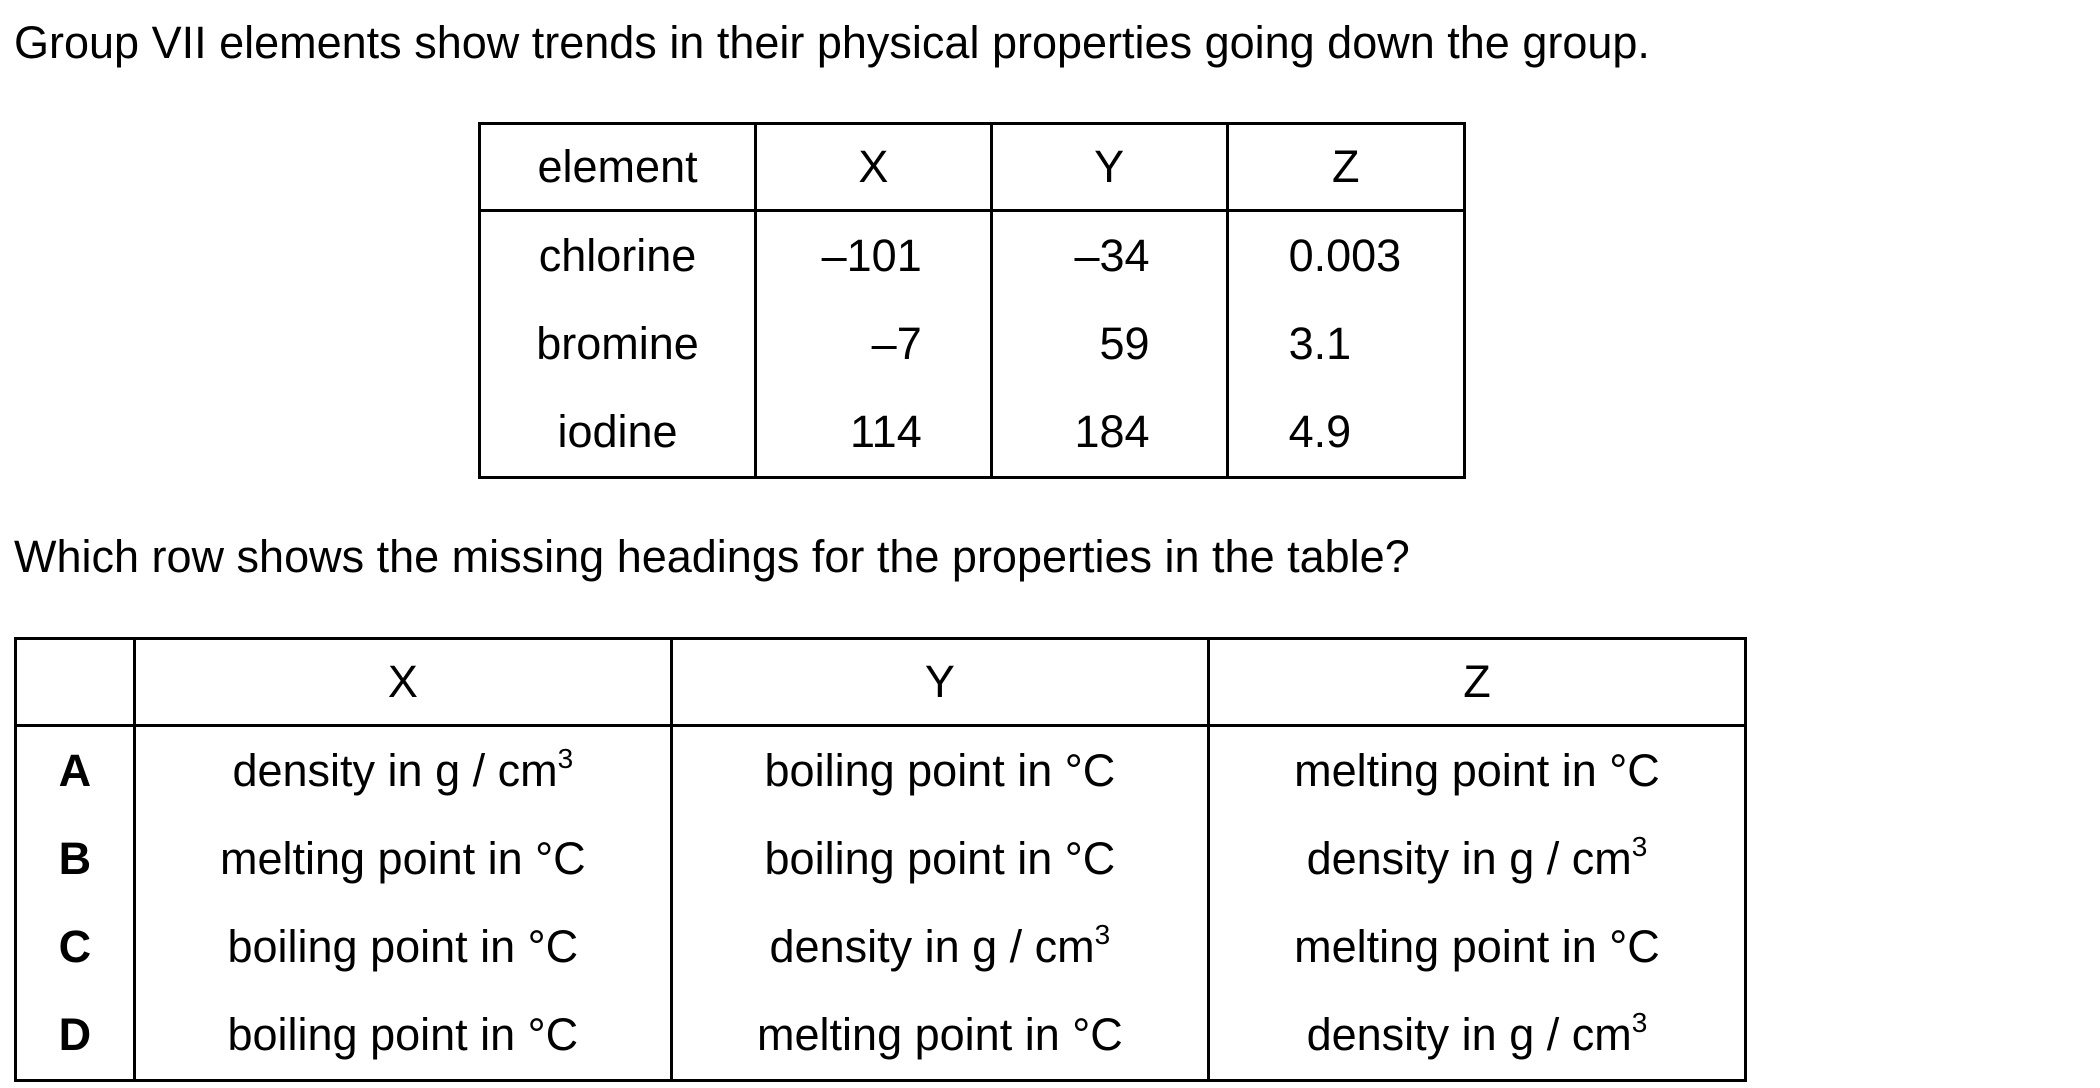 The image size is (2100, 1088). I want to click on value-y: 184, so click(1108, 433).